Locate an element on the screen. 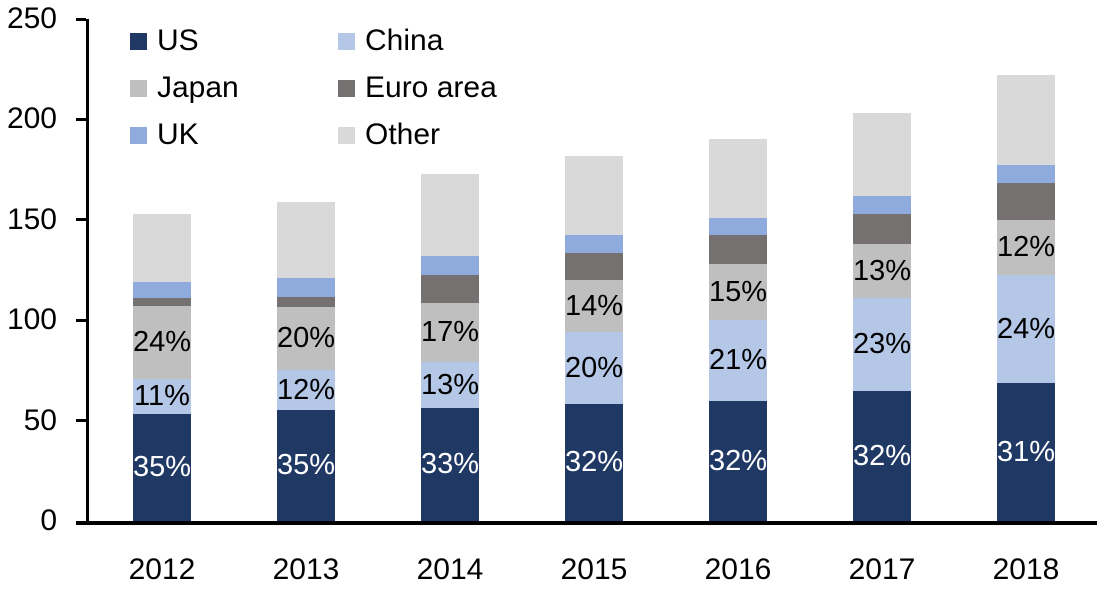 The width and height of the screenshot is (1102, 598). bar-segment-uk-2014 is located at coordinates (450, 265).